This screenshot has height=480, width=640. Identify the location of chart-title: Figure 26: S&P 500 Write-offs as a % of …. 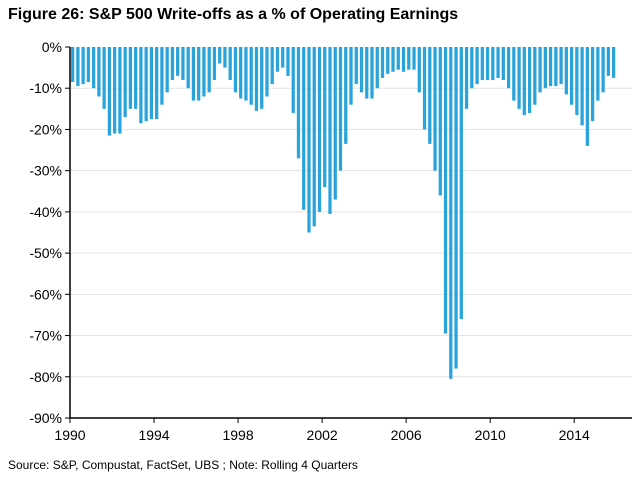
(233, 14).